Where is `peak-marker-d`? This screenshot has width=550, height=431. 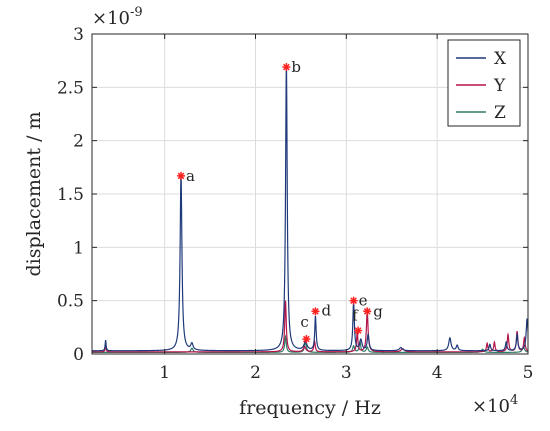 peak-marker-d is located at coordinates (315, 311).